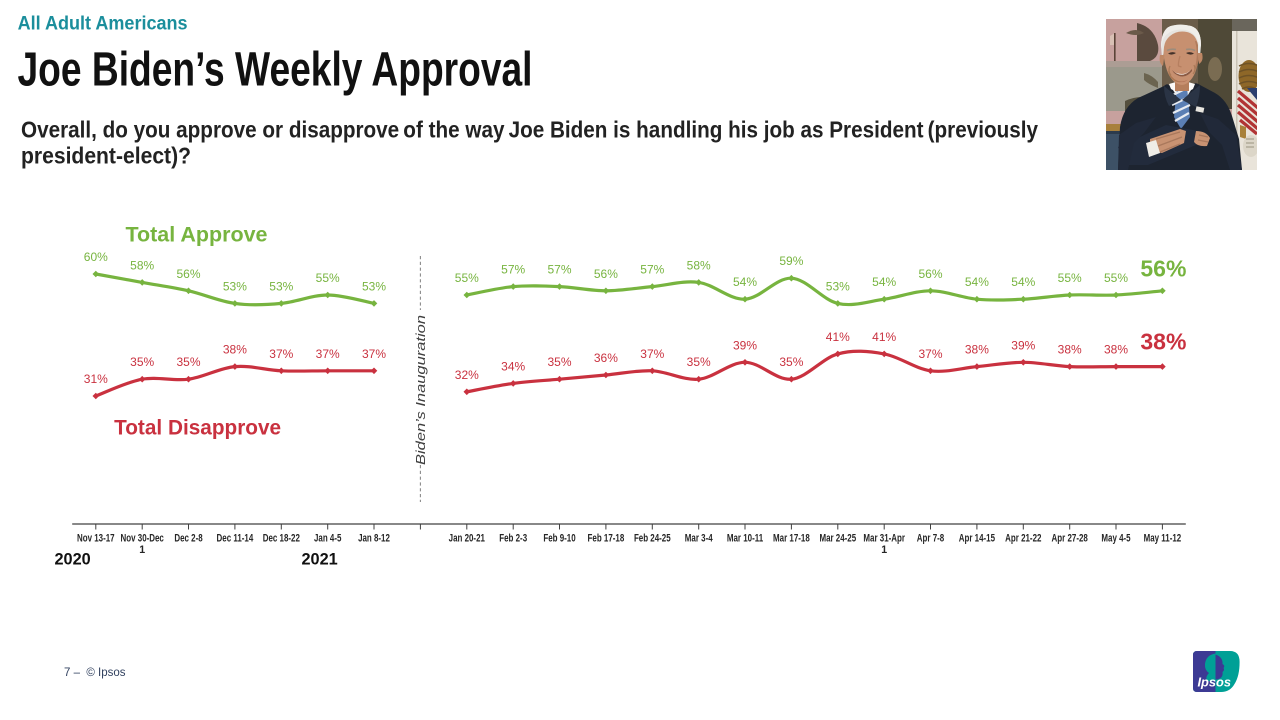 The height and width of the screenshot is (720, 1280). I want to click on svg-text: All Adult Americans, so click(103, 24).